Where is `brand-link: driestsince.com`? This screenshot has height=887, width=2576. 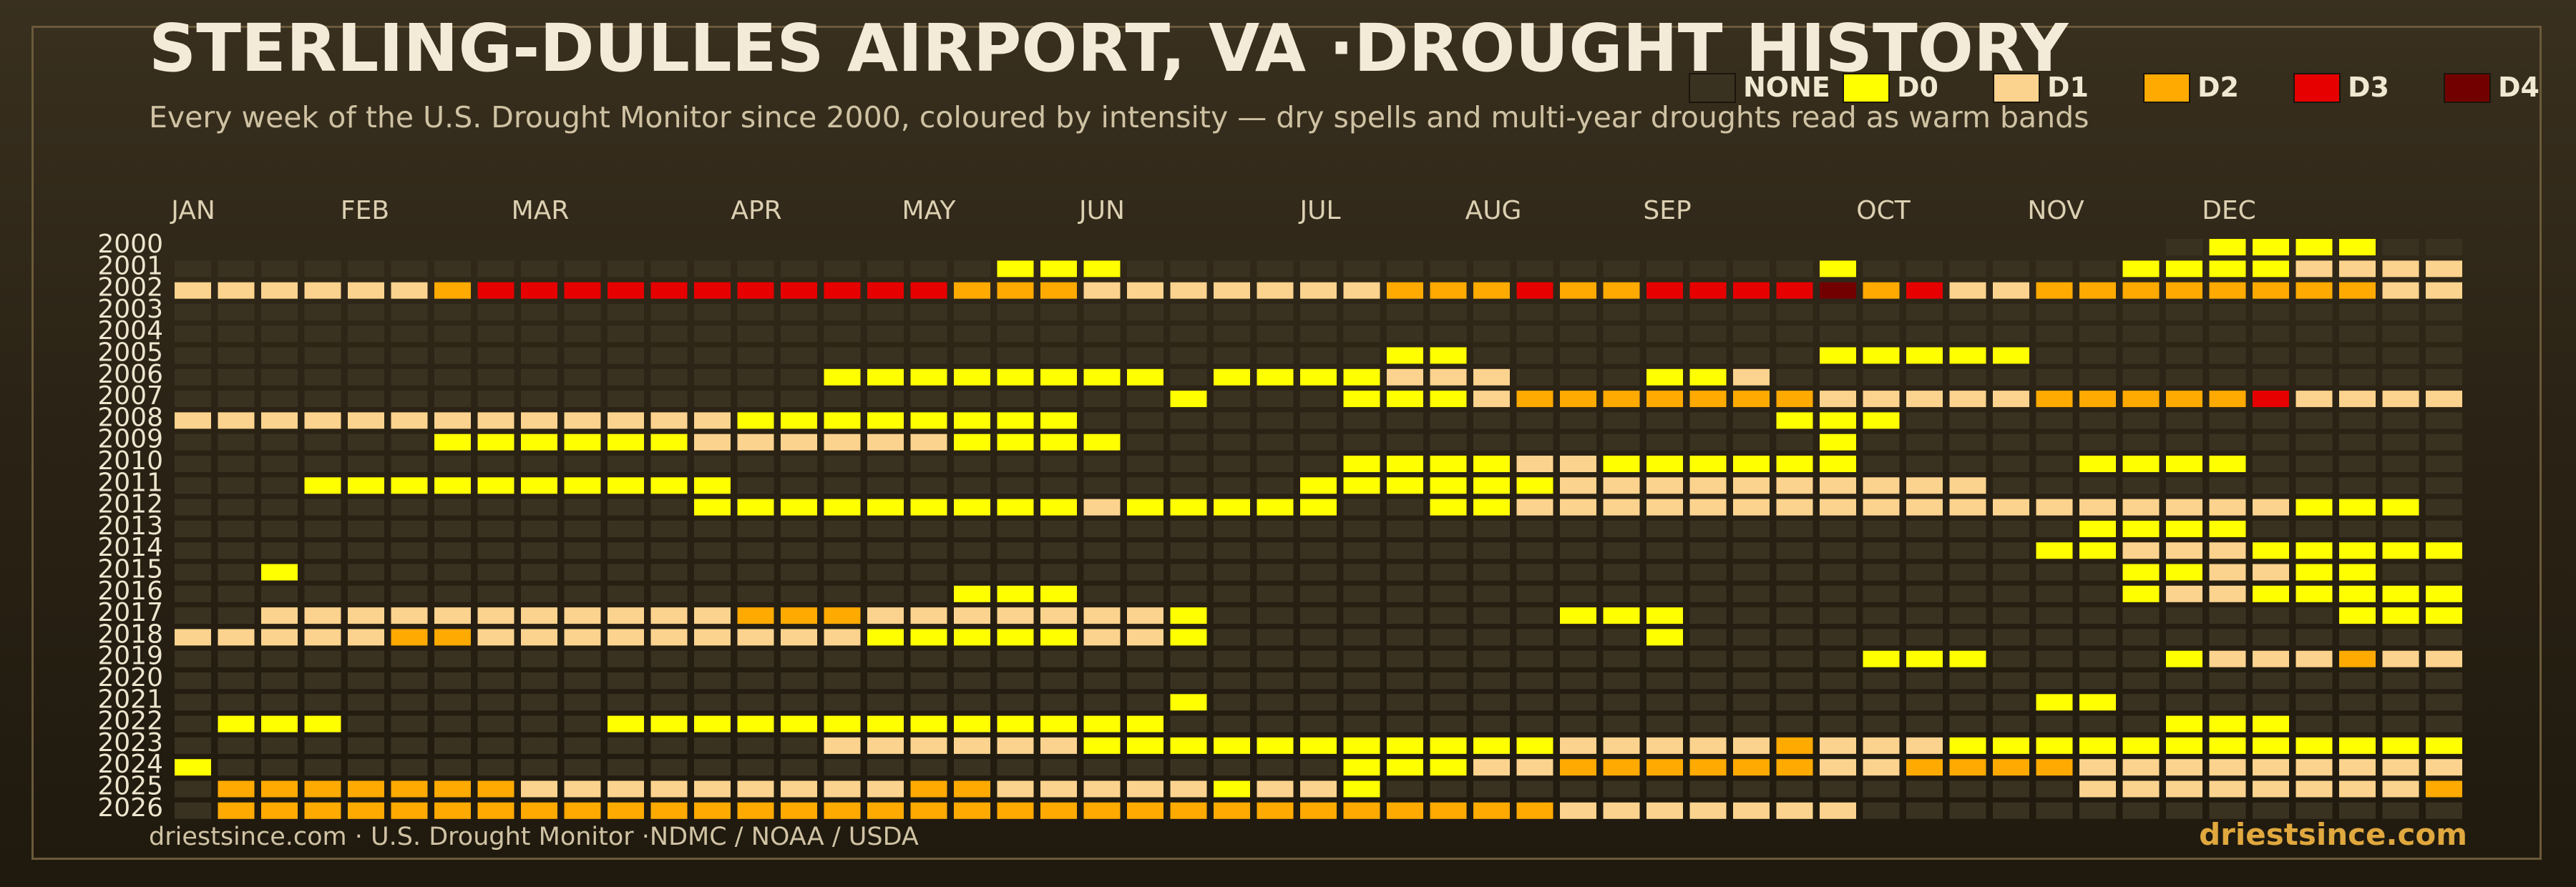 brand-link: driestsince.com is located at coordinates (2333, 834).